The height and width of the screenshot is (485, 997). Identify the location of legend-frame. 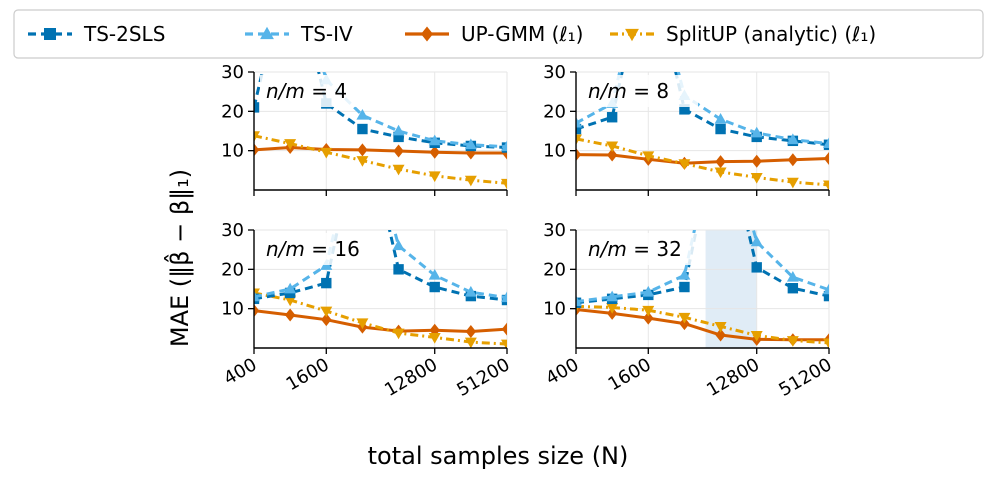
(498, 34).